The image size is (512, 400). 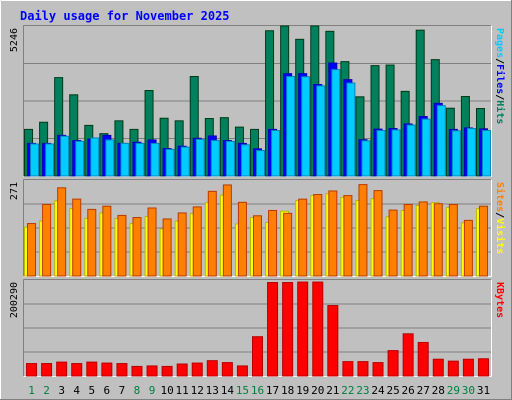 I want to click on x-tick-label-day-30: 30, so click(x=468, y=390).